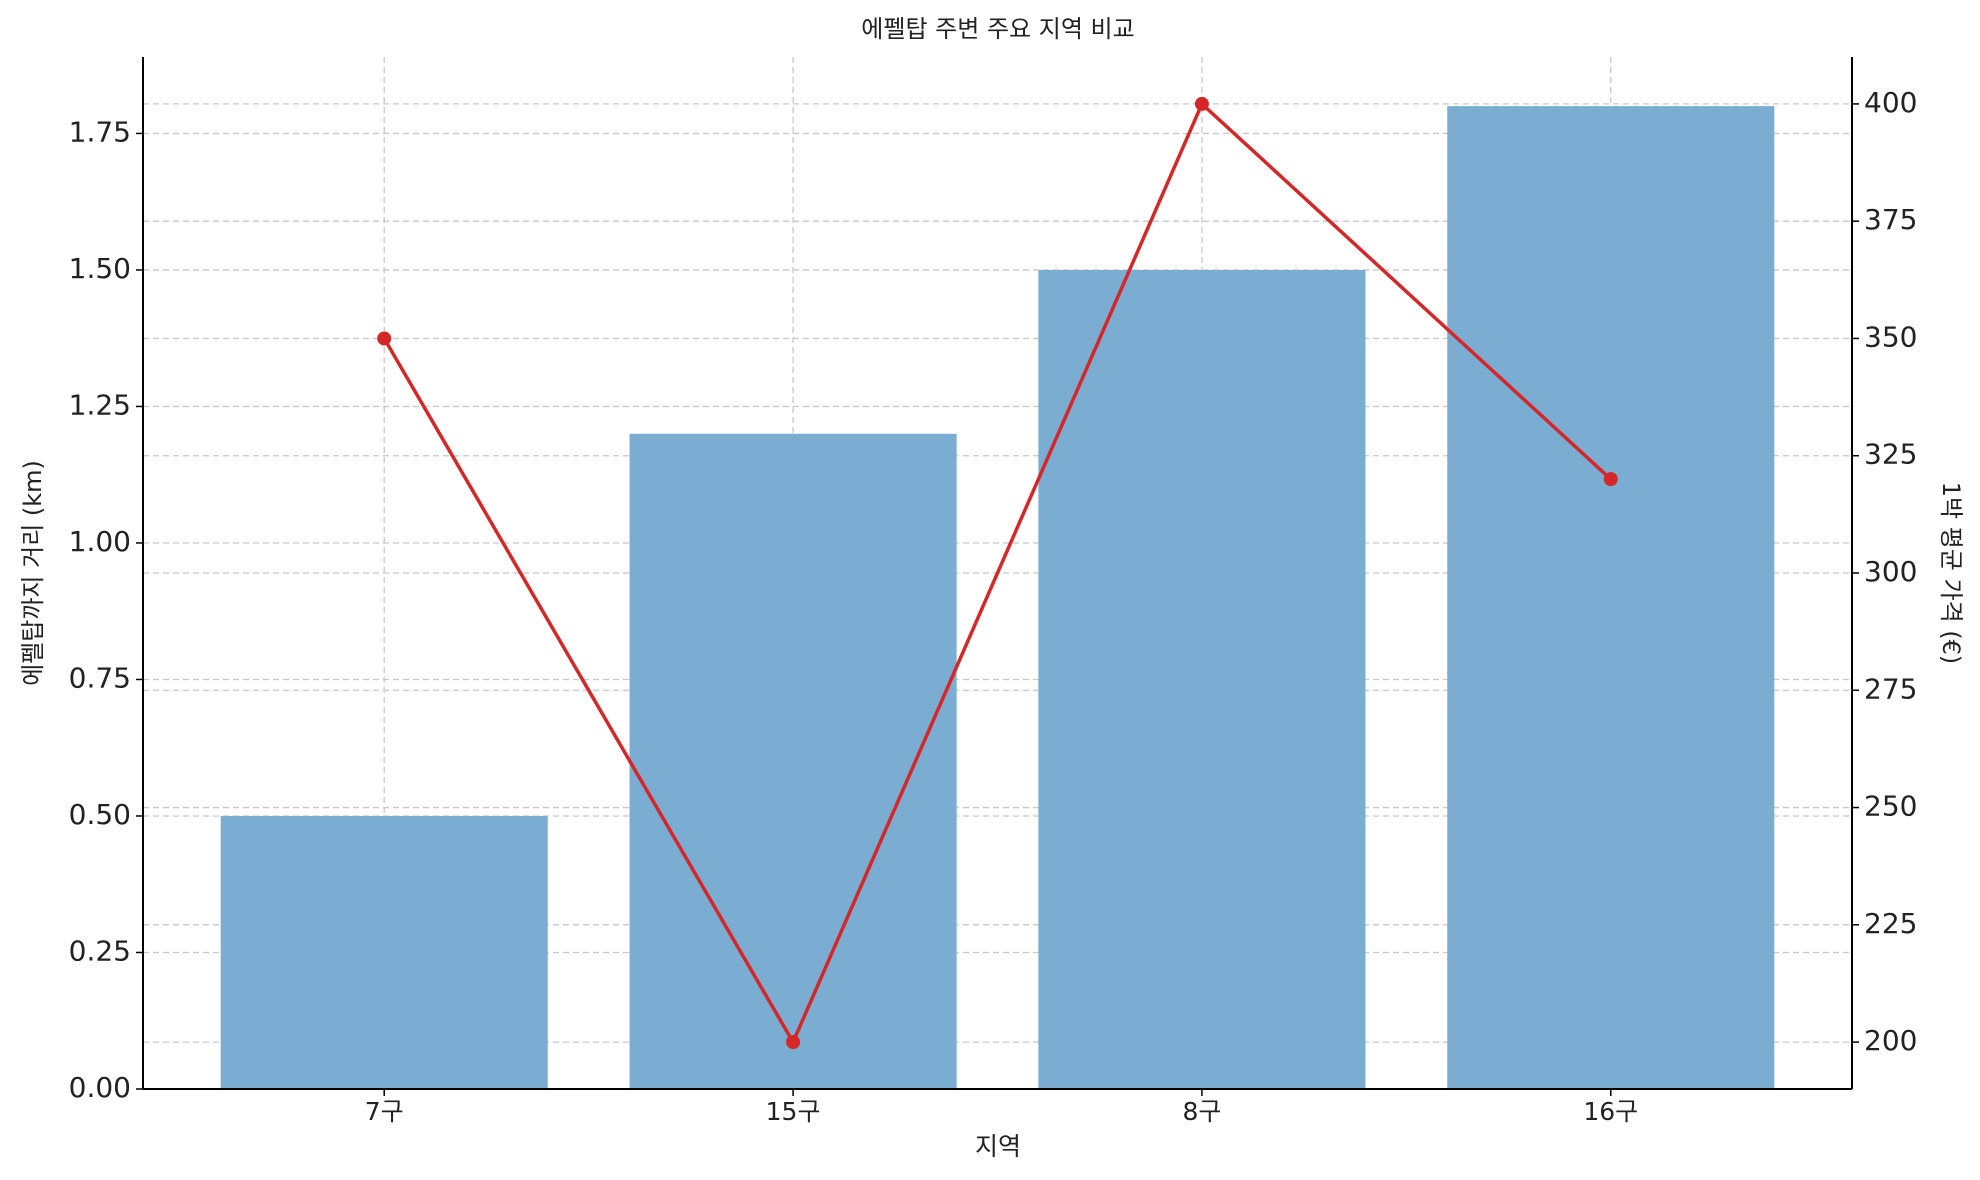 Image resolution: width=1980 pixels, height=1180 pixels. Describe the element at coordinates (1890, 688) in the screenshot. I see `y2-tick-label: 275` at that location.